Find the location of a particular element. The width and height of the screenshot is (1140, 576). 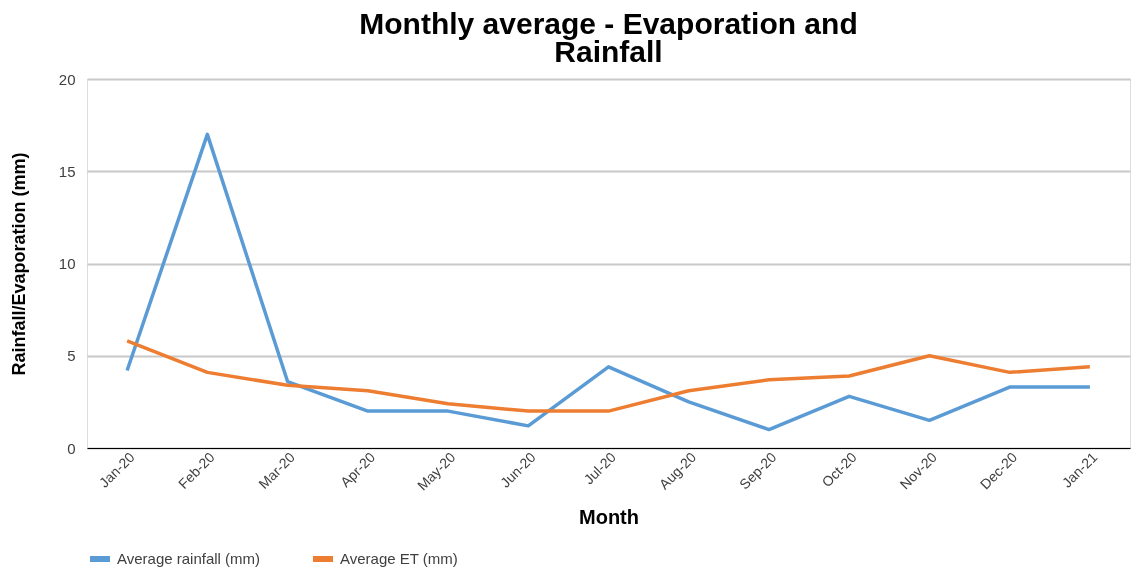

y-tick-label: 20 is located at coordinates (67, 79).